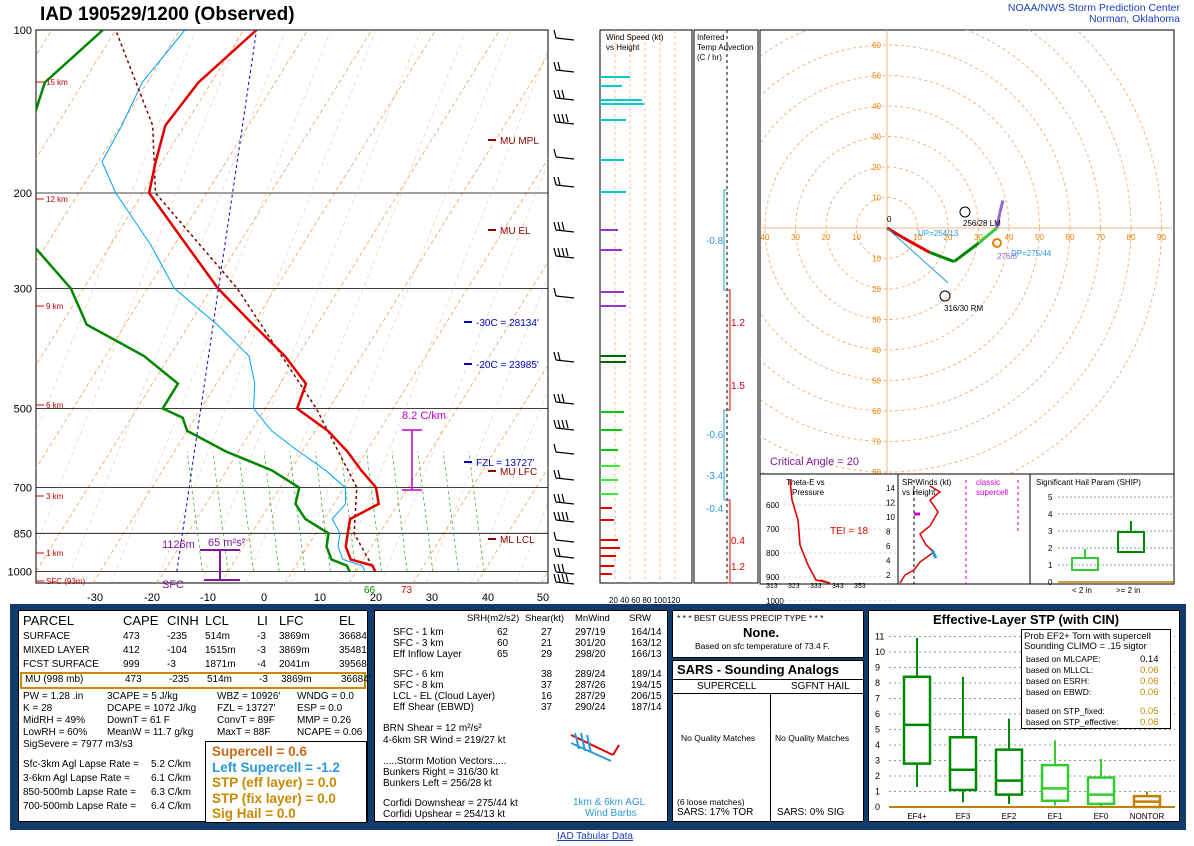 The image size is (1194, 846). Describe the element at coordinates (826, 237) in the screenshot. I see `hodo-ring-label: 20` at that location.